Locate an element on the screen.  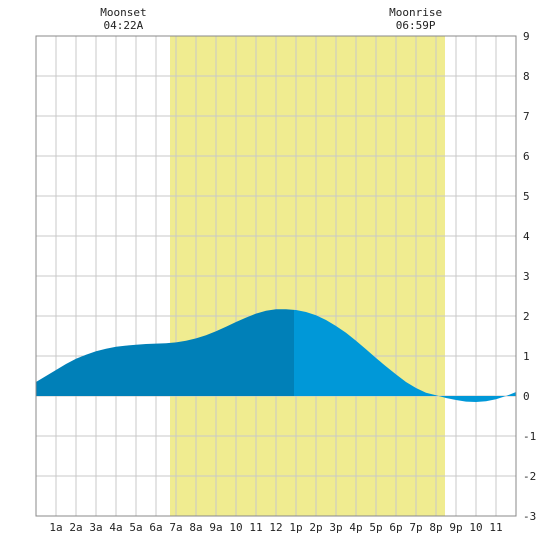
y-tick-label: -3 is located at coordinates (529, 516).